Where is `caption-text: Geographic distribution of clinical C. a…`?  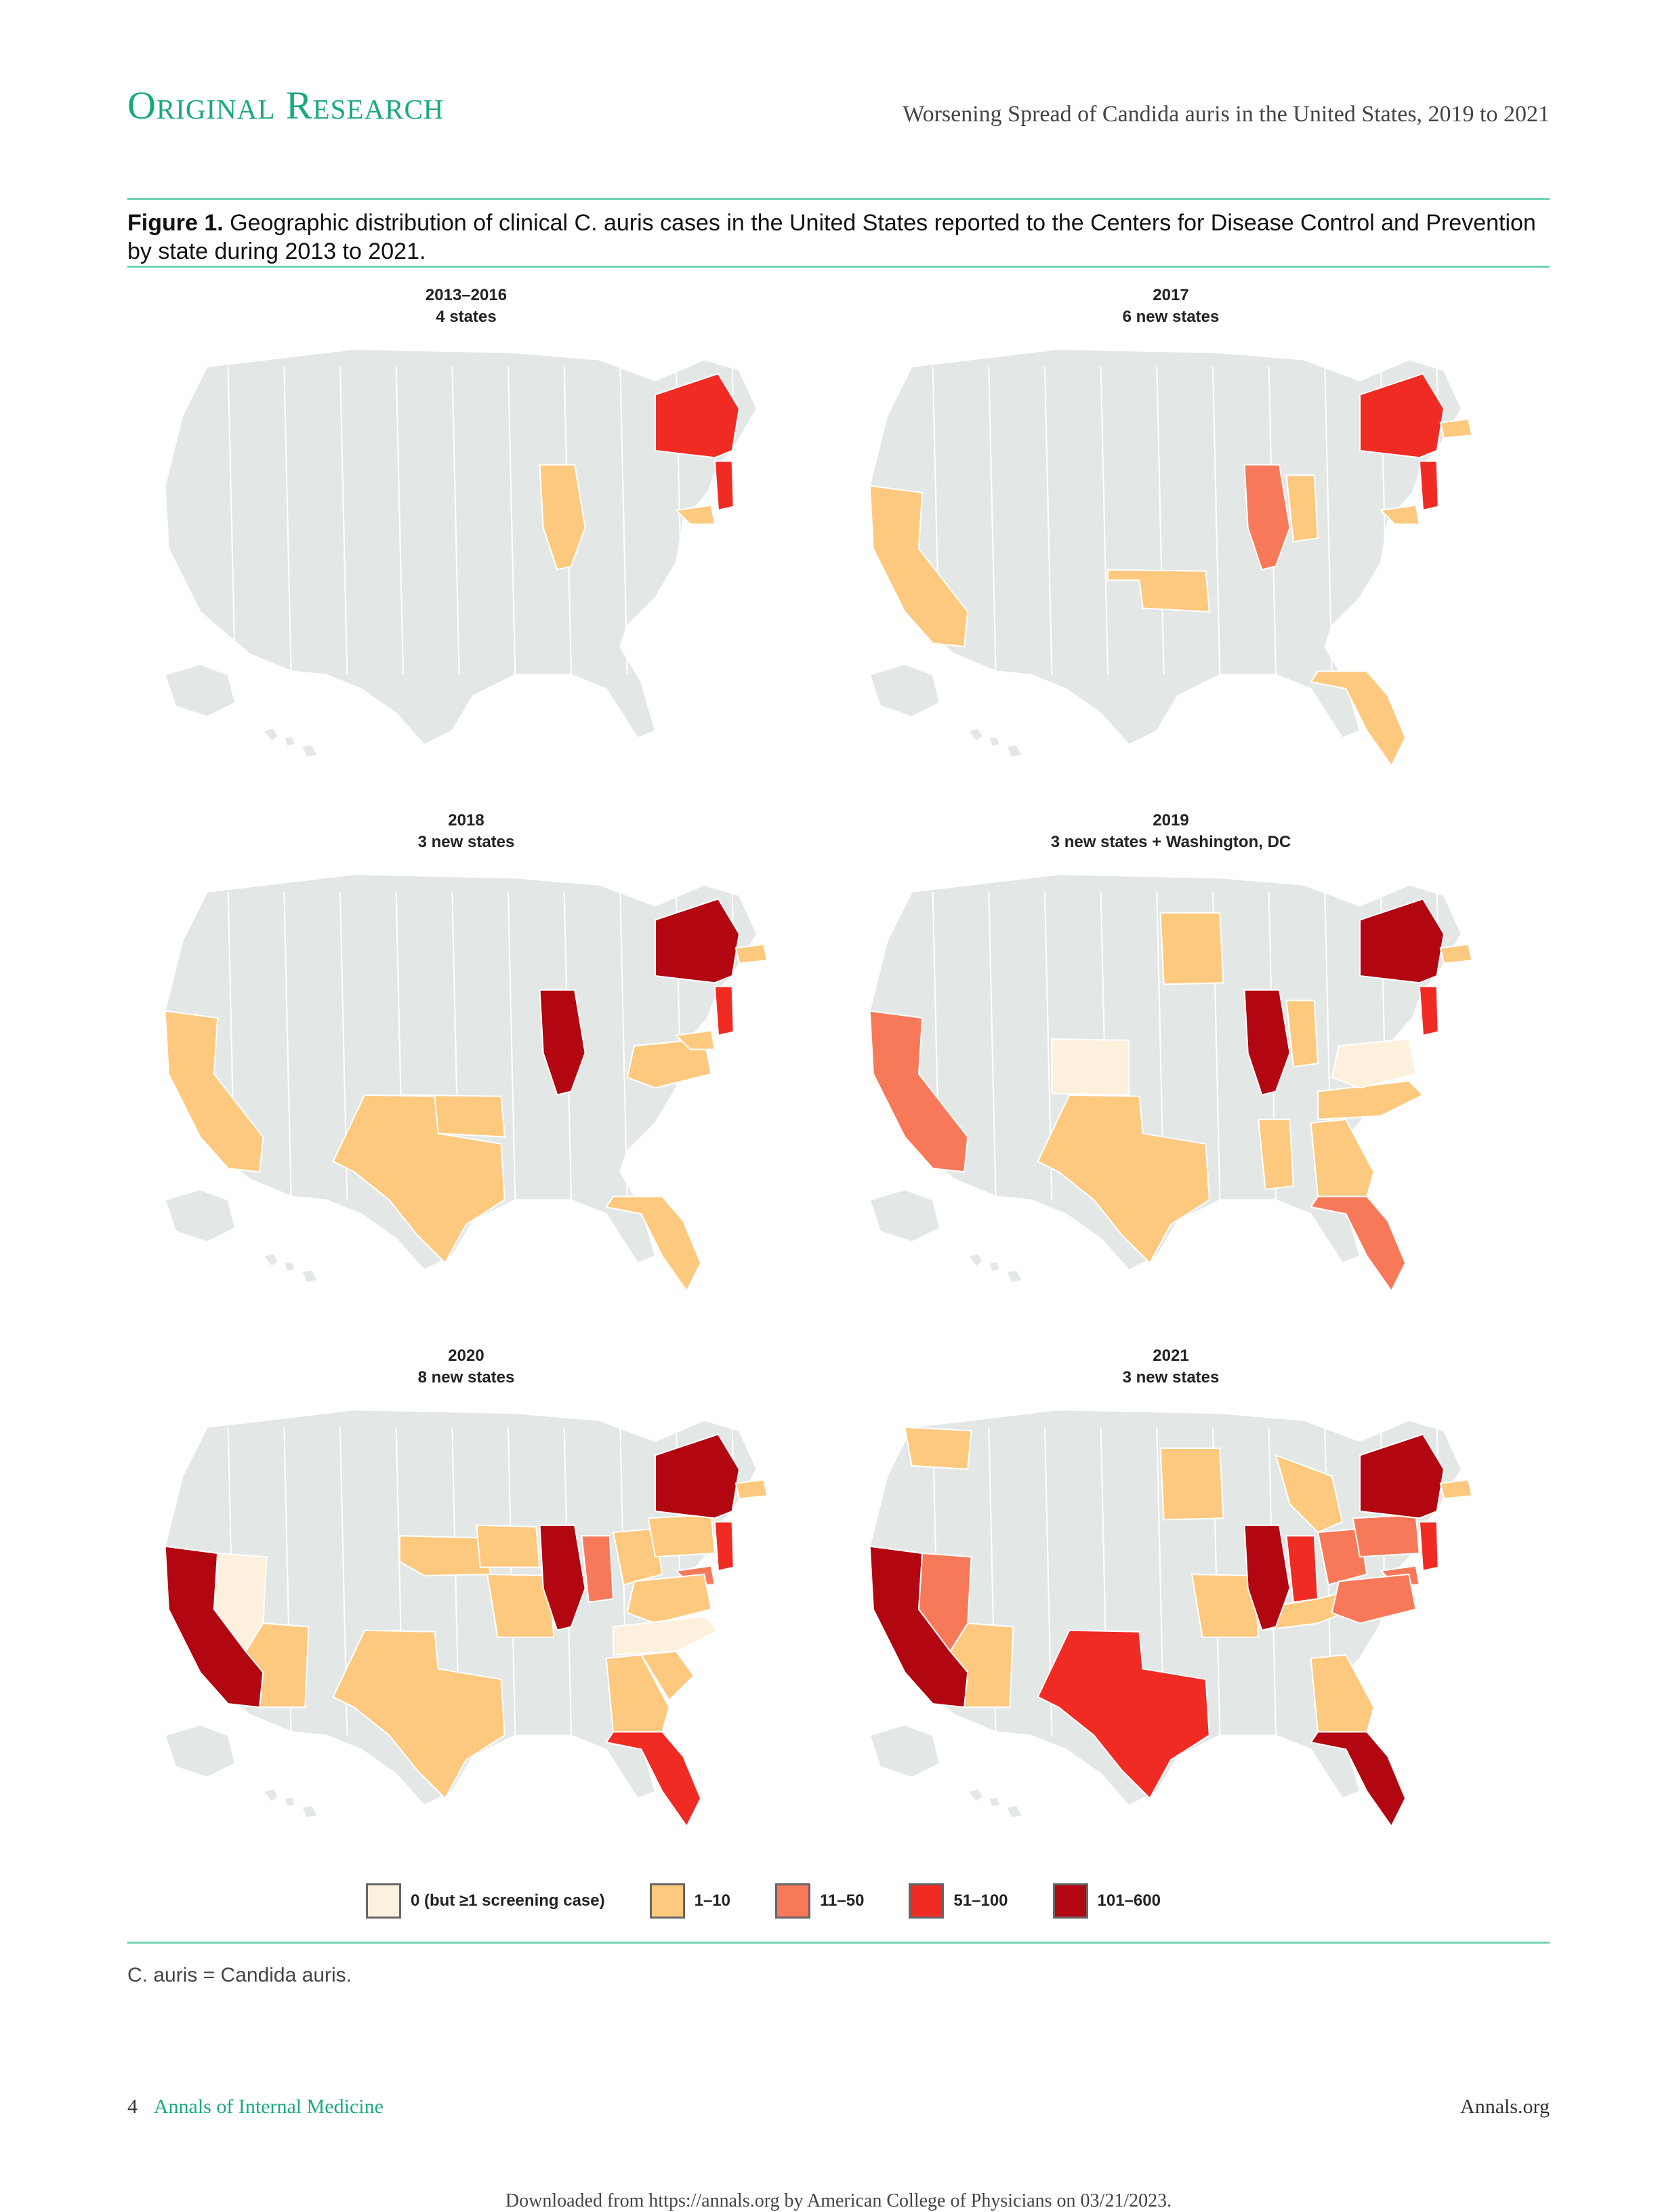
caption-text: Geographic distribution of clinical C. a… is located at coordinates (831, 237).